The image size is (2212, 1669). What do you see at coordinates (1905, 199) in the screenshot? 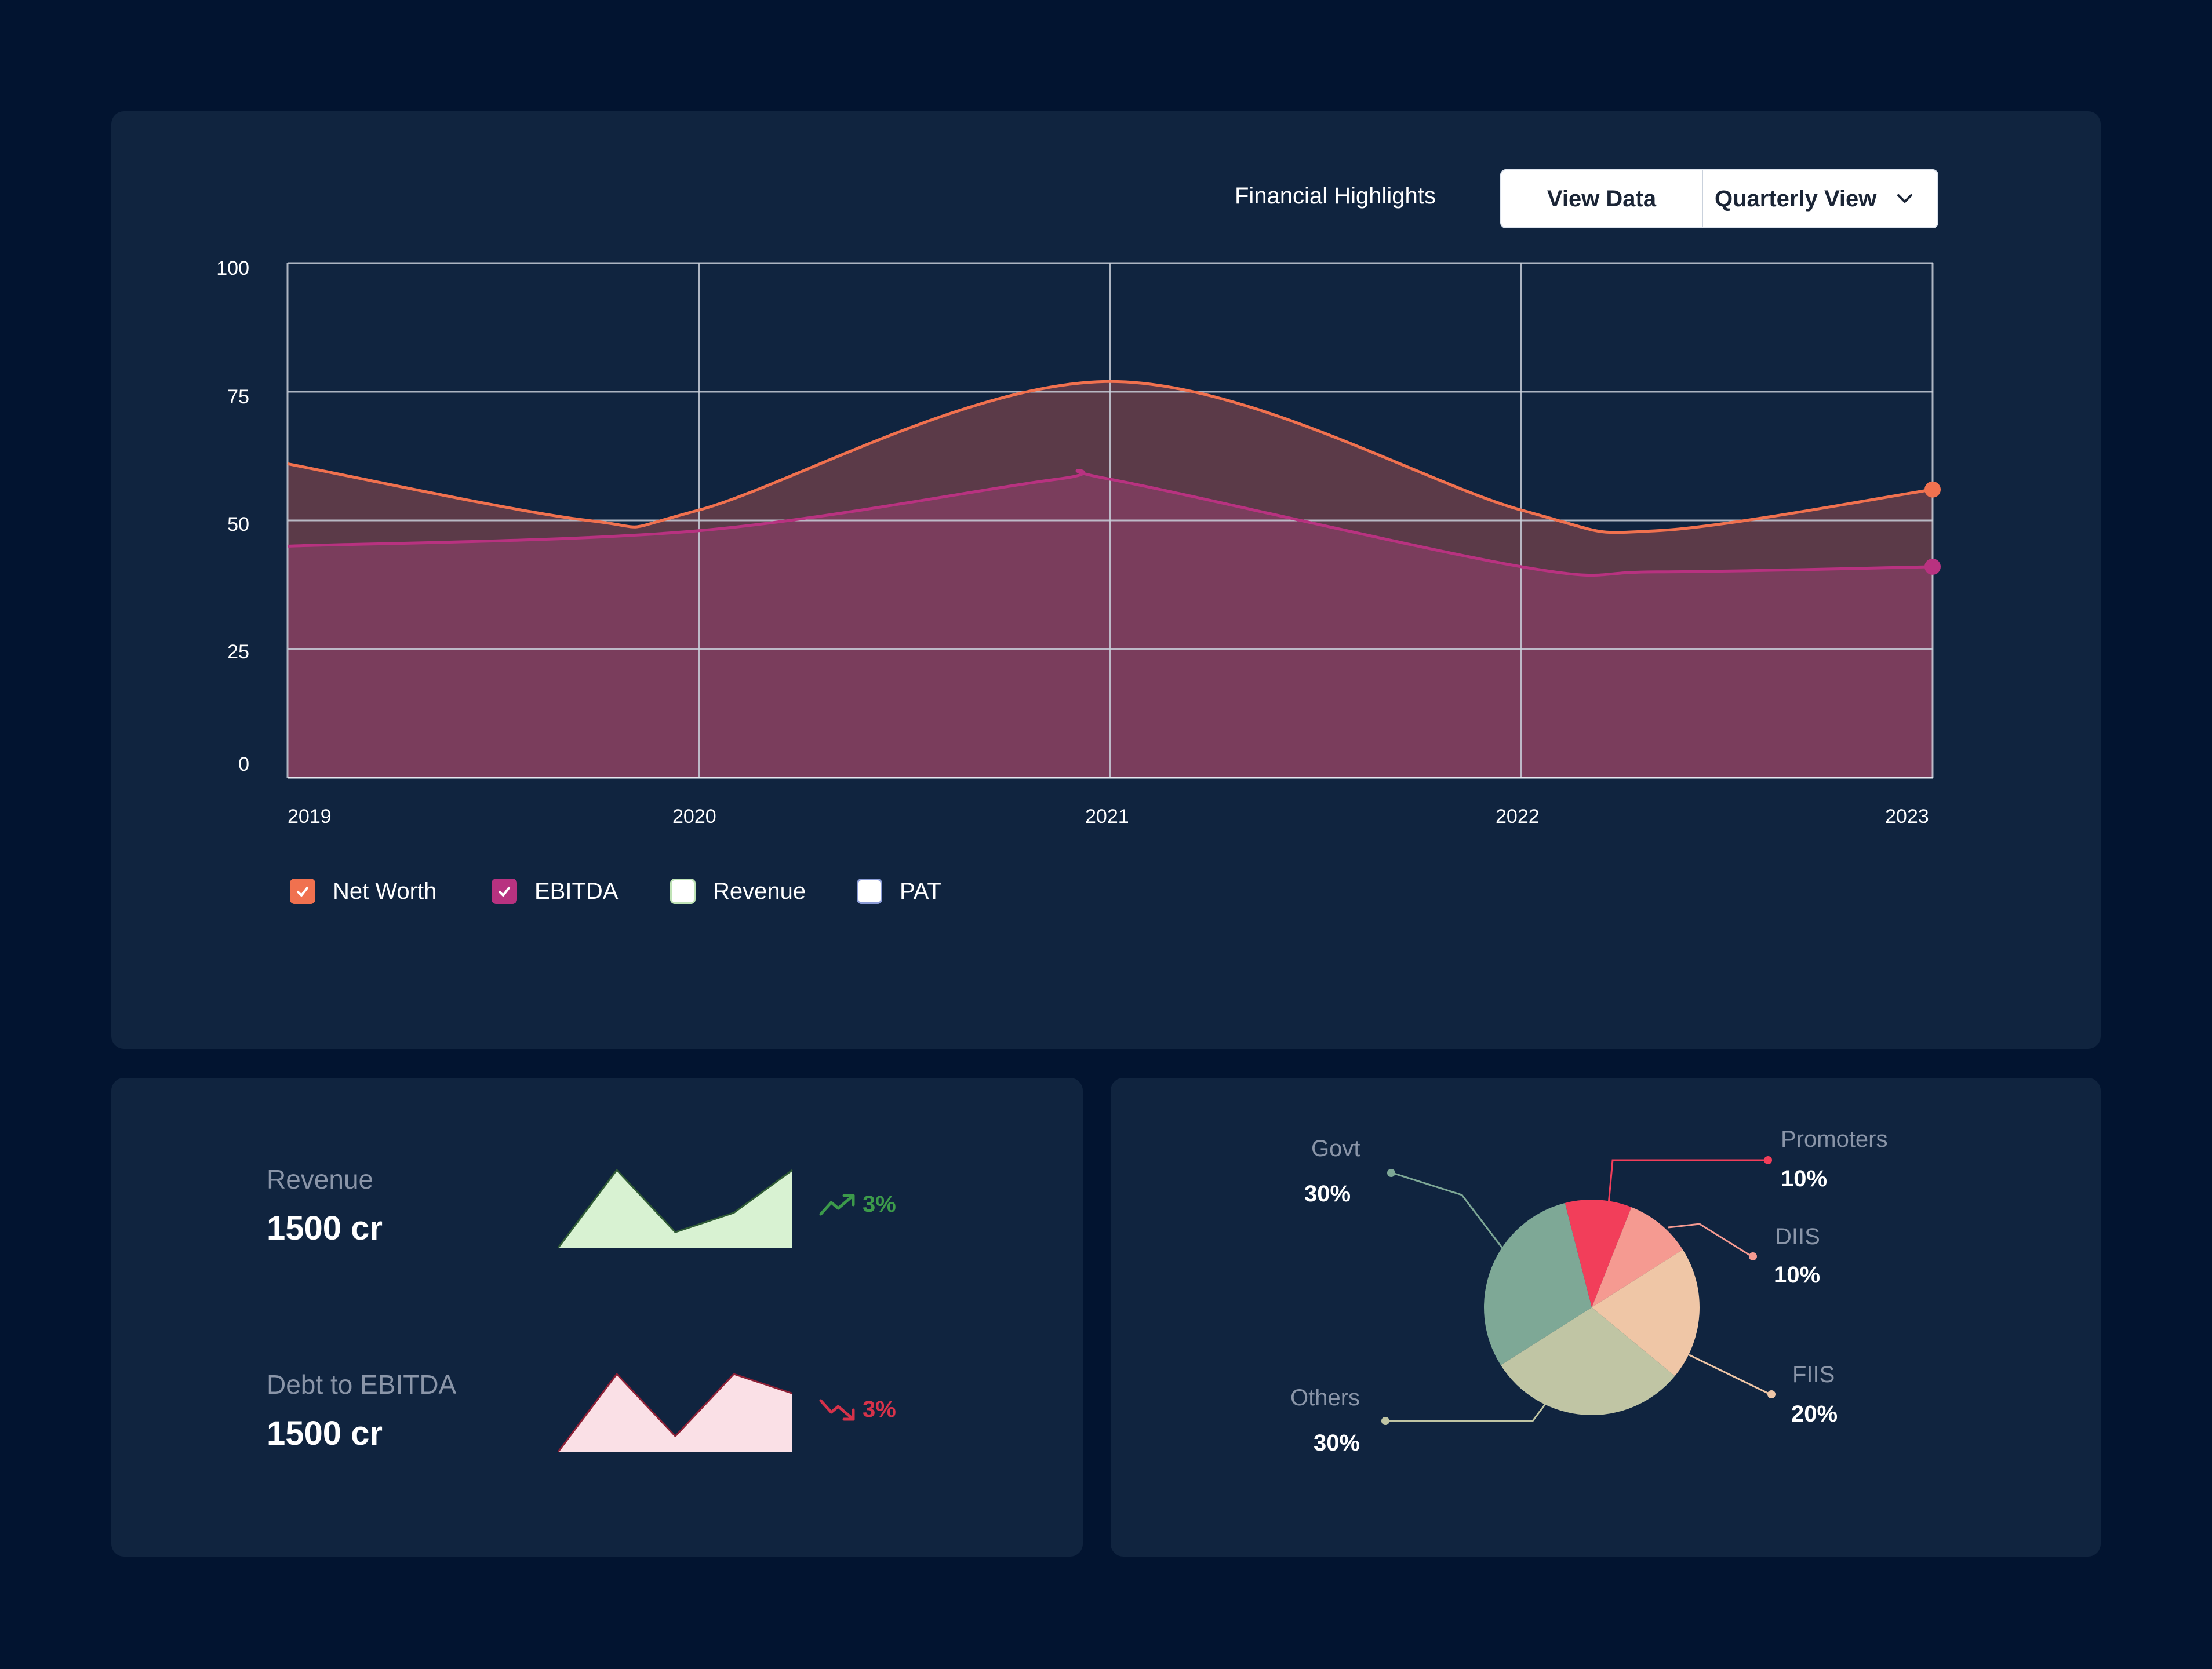
I see `chevron-down-icon` at bounding box center [1905, 199].